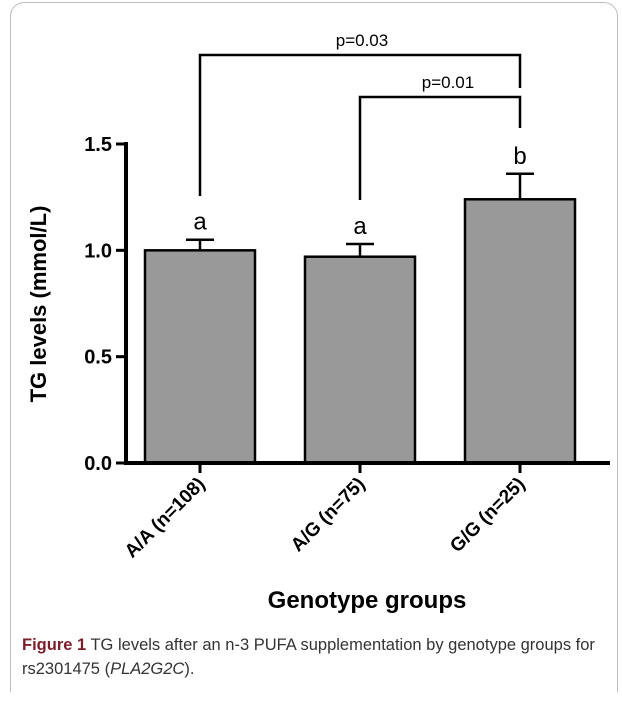 This screenshot has height=703, width=622. What do you see at coordinates (487, 515) in the screenshot?
I see `x-tick-label-2: G/G (n=25)` at bounding box center [487, 515].